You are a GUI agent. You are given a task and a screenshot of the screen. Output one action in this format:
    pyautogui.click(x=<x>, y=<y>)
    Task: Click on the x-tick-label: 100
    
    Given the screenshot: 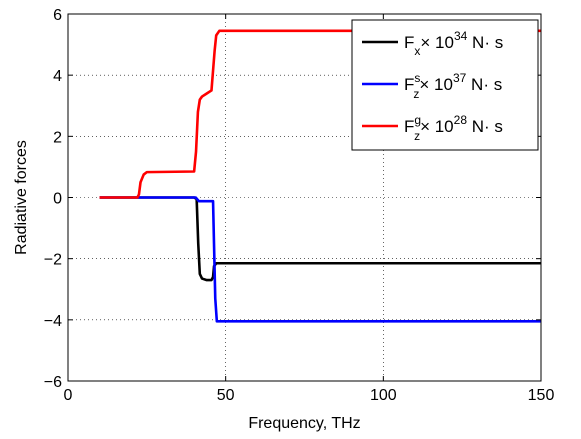 What is the action you would take?
    pyautogui.click(x=383, y=395)
    